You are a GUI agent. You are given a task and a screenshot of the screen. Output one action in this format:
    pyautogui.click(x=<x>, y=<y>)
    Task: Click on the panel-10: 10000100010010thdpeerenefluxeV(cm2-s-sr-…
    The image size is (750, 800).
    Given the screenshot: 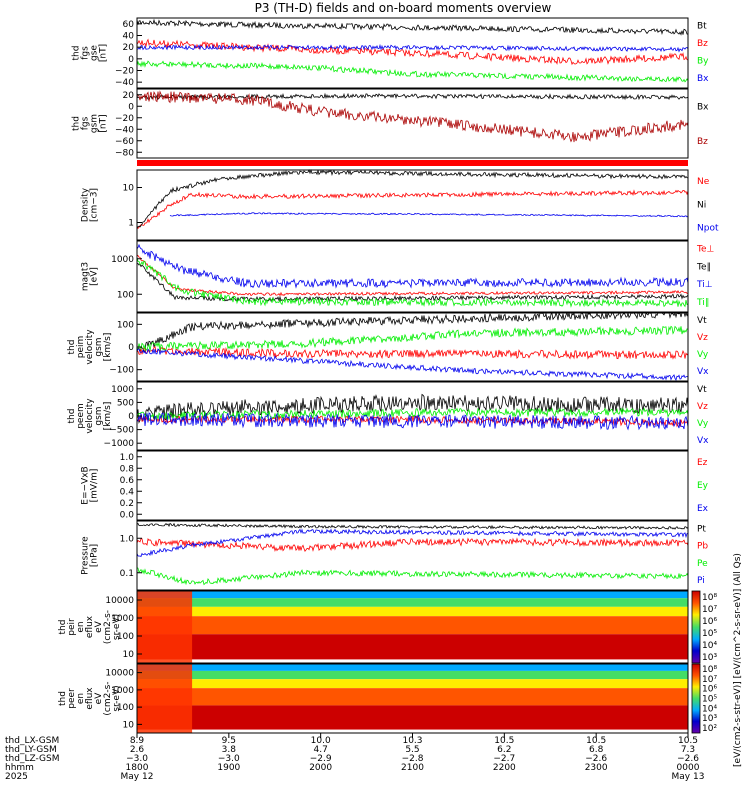 What is the action you would take?
    pyautogui.click(x=373, y=698)
    